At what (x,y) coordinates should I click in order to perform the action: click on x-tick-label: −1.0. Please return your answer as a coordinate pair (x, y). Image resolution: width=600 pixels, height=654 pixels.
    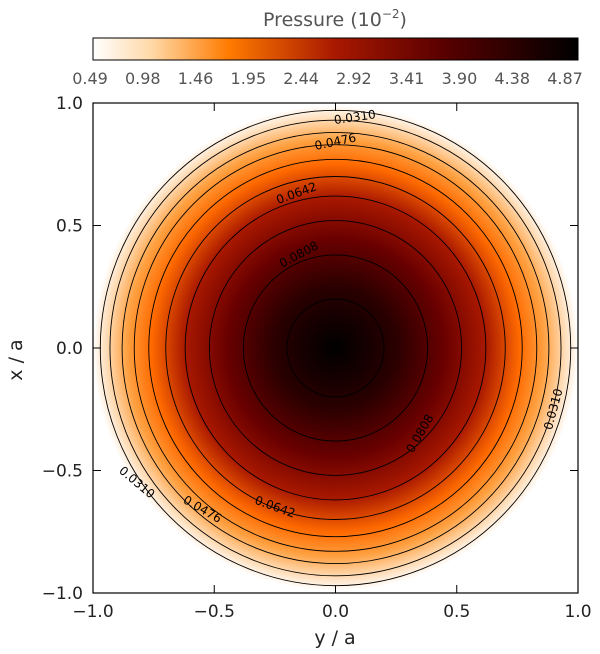
    Looking at the image, I should click on (92, 612).